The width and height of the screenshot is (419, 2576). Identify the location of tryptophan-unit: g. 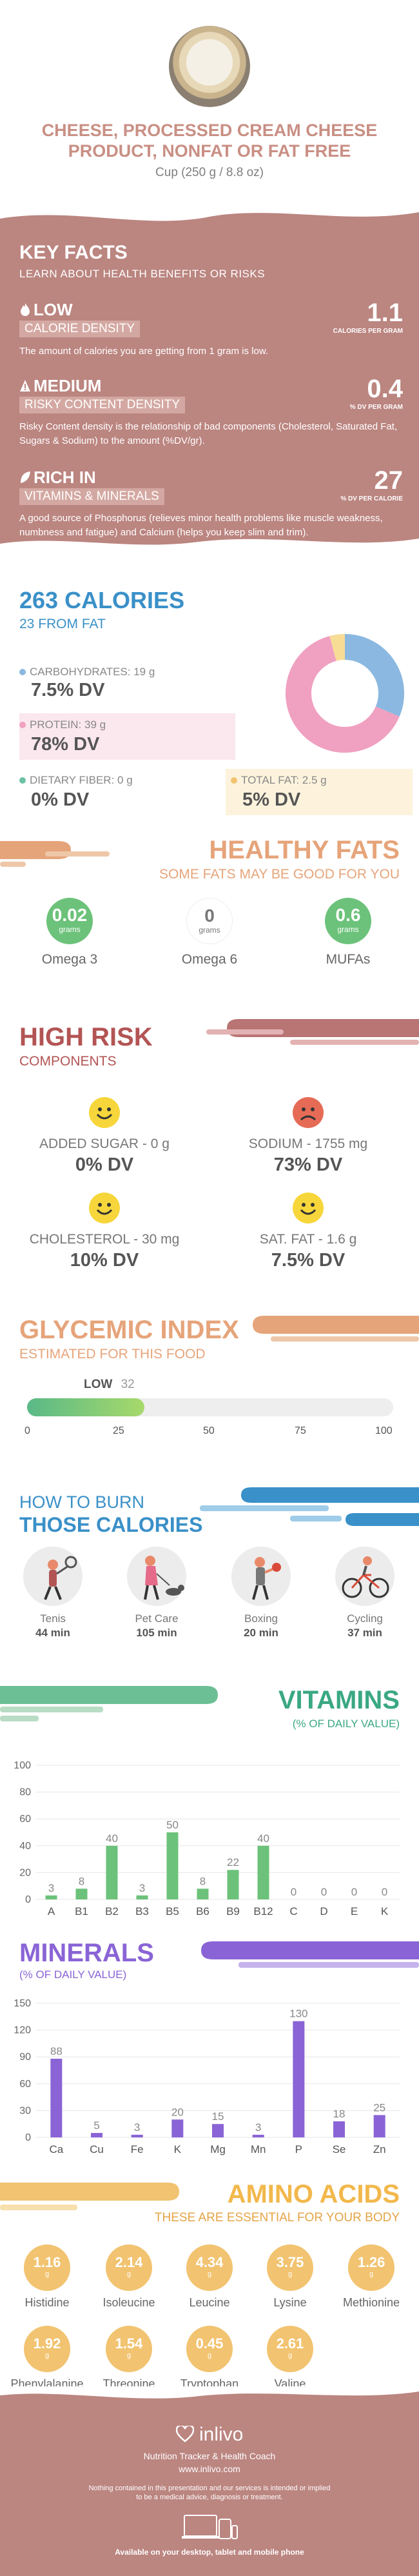
(209, 2355).